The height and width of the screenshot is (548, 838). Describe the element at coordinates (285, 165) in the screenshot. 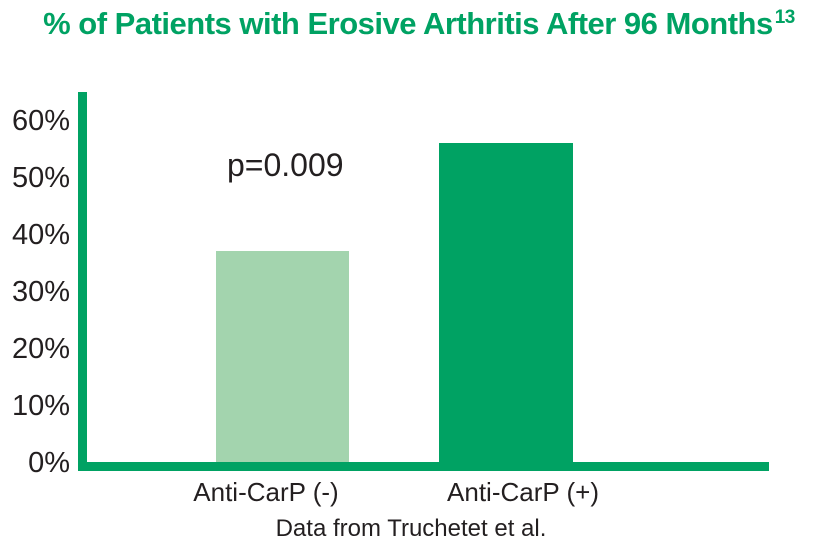

I see `p-value-annotation: p=0.009` at that location.